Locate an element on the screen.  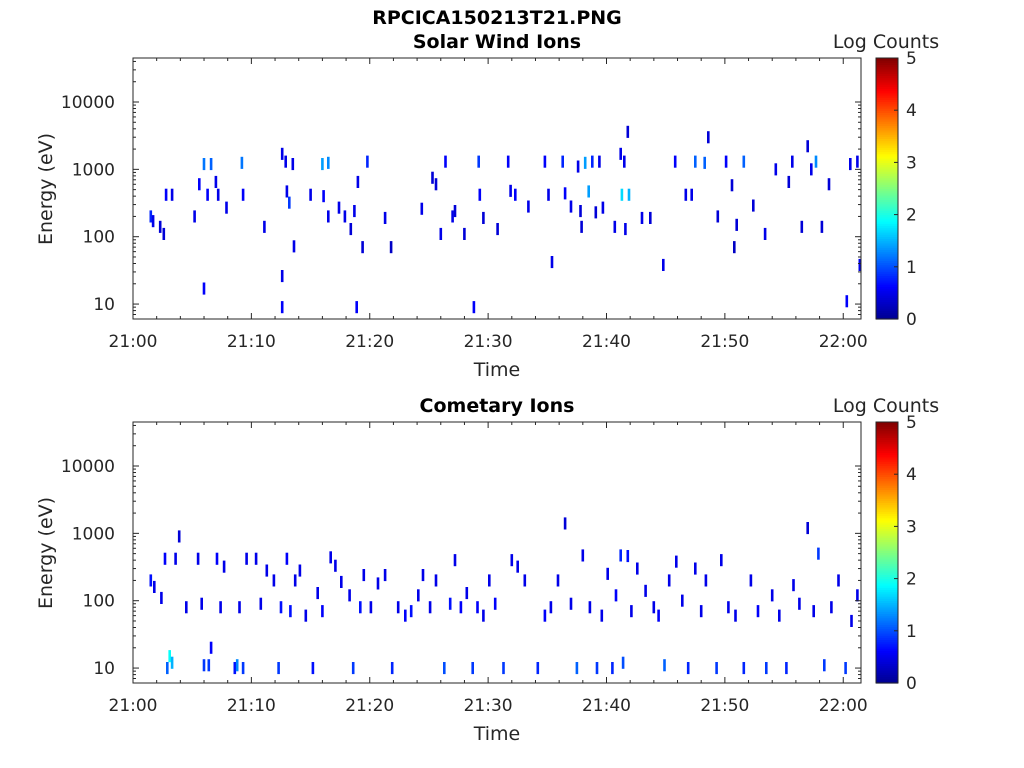
x-tick-label: 21:20 is located at coordinates (369, 342).